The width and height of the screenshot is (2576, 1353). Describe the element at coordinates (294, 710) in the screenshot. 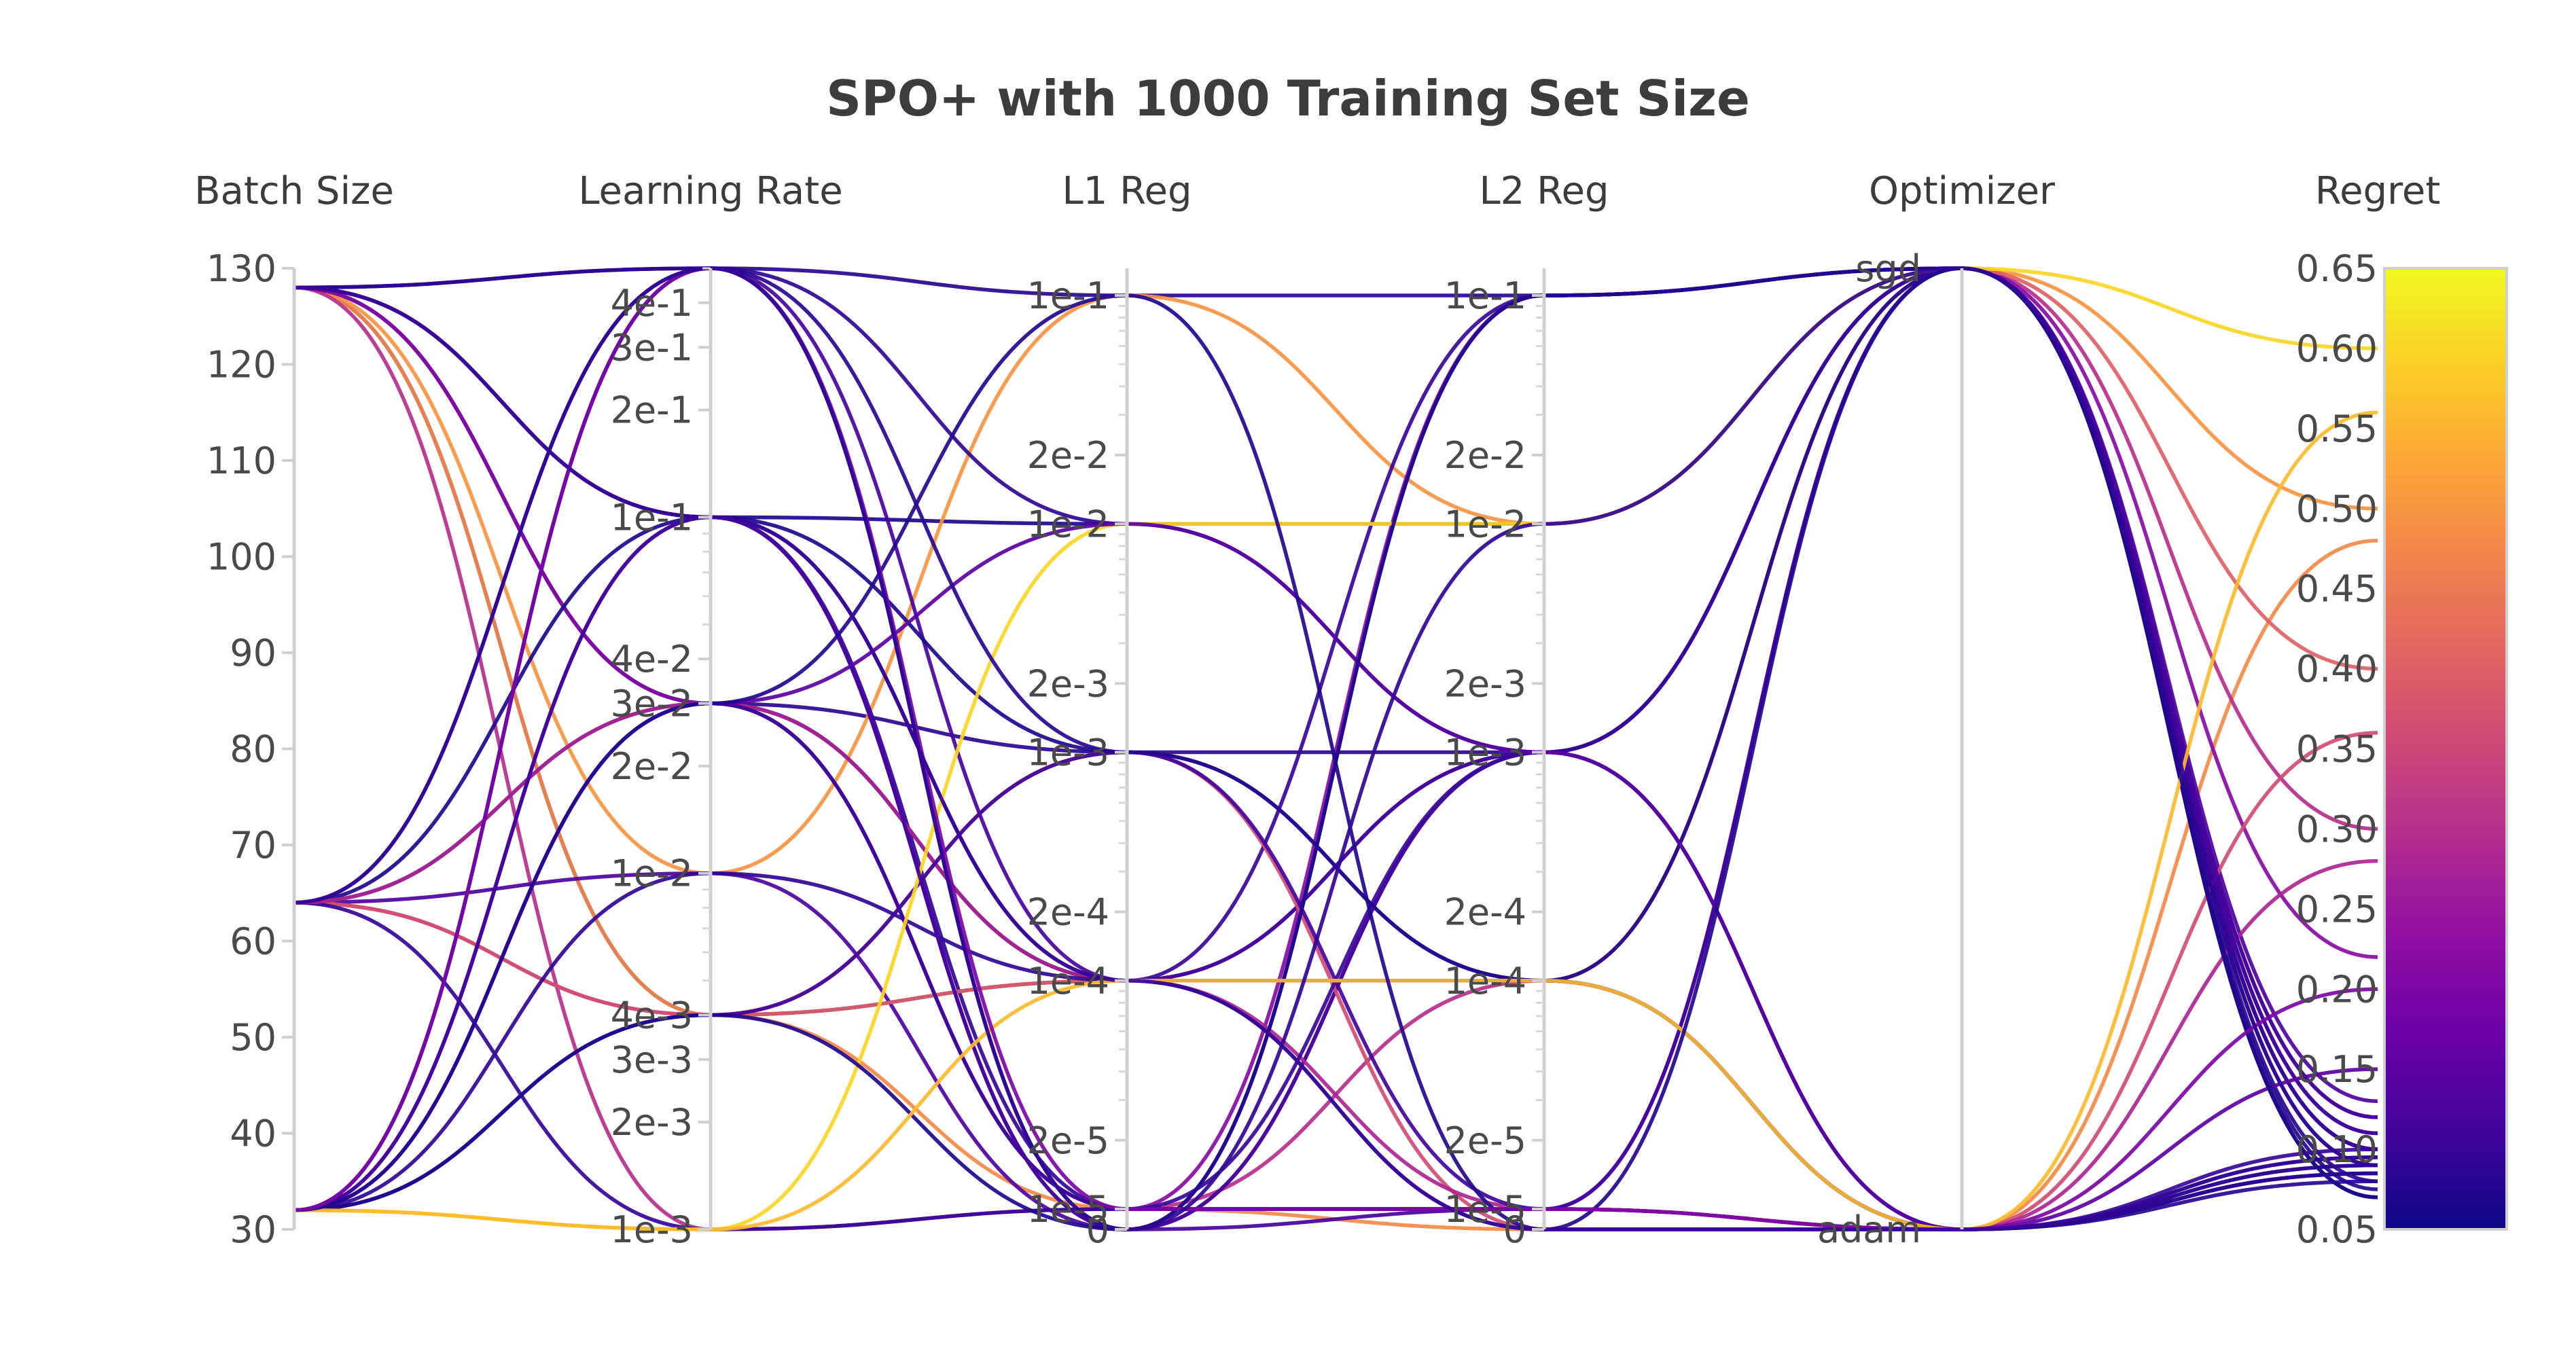

I see `axis-batch: Batch Size 130 120 110 100 90 80 70 60 50 40 30` at that location.